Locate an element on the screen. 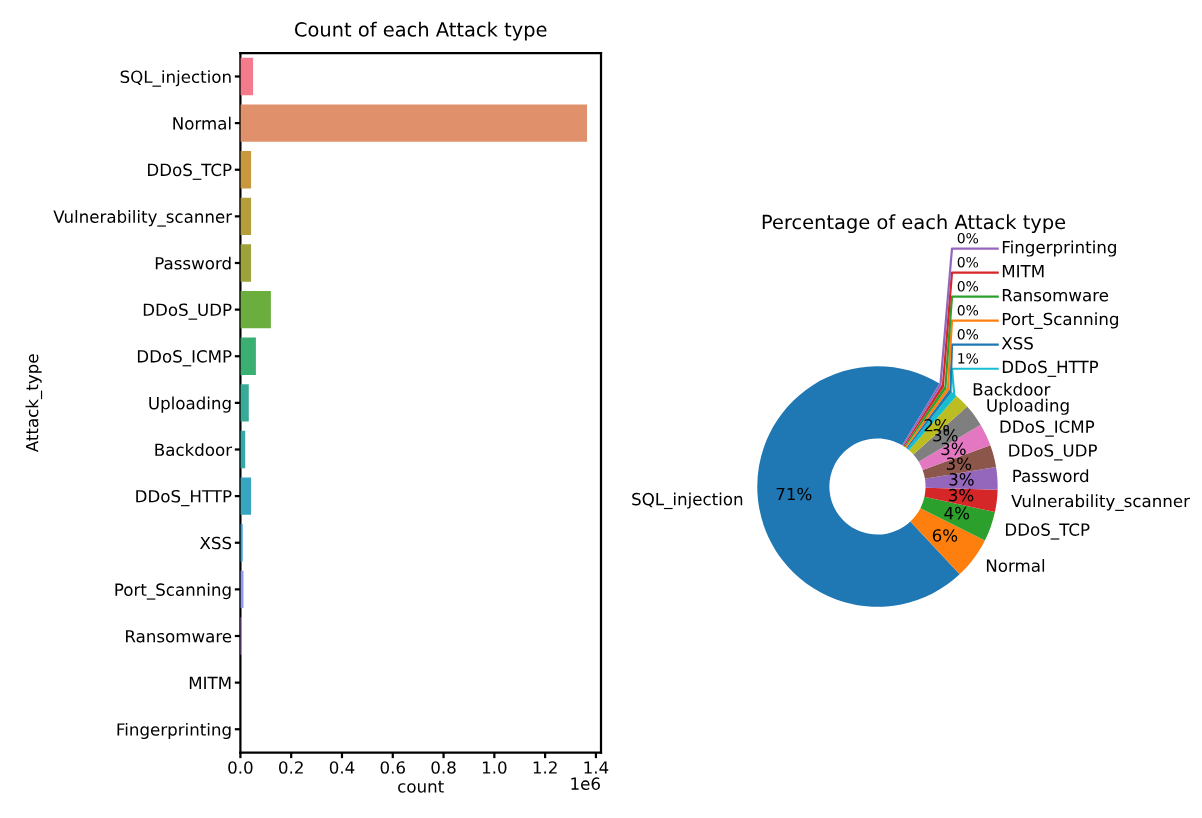 Image resolution: width=1202 pixels, height=818 pixels. text: 1e6 is located at coordinates (585, 783).